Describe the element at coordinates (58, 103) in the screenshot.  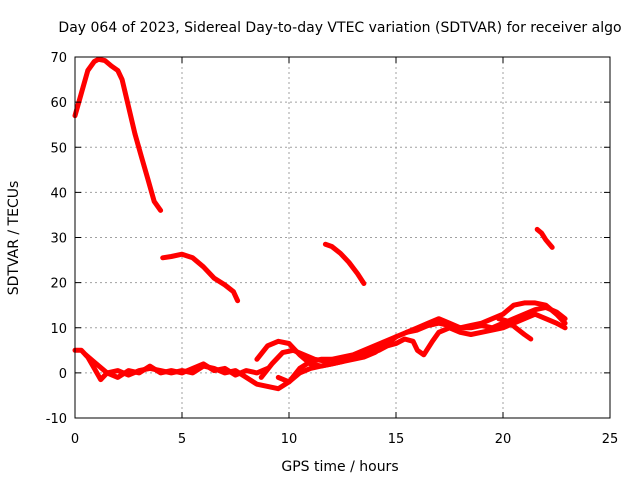
I see `y-tick-label: 60` at that location.